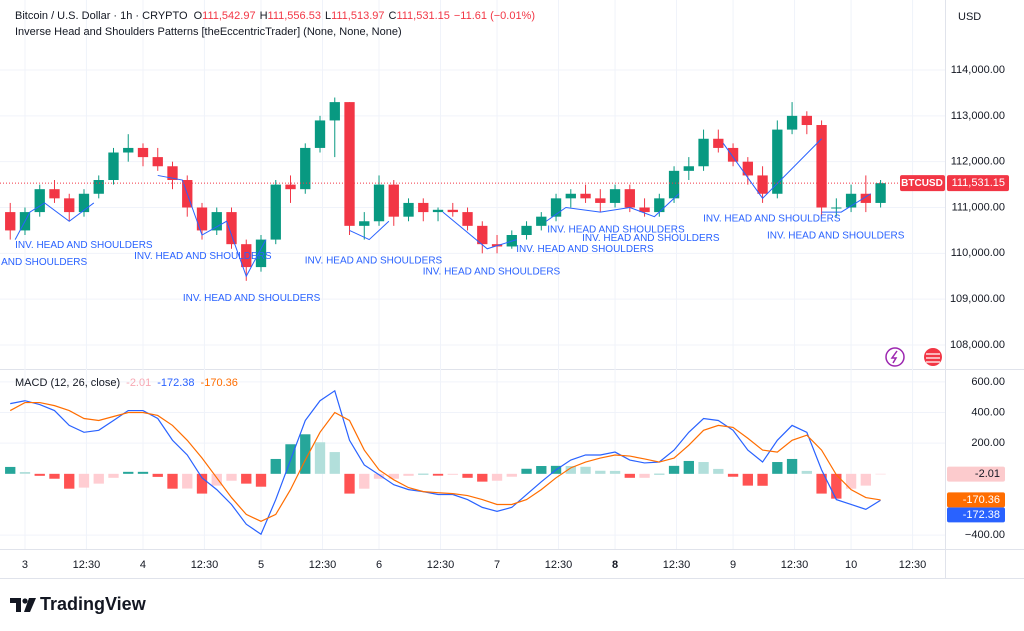  I want to click on x-tick-label: 8, so click(615, 565).